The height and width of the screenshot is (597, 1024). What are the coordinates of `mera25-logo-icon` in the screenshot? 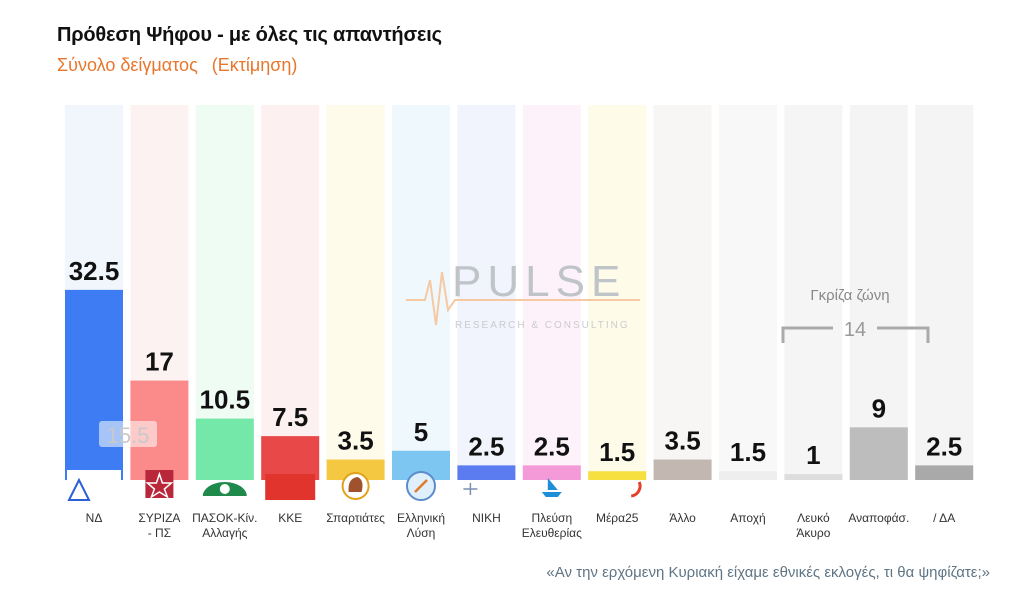 It's located at (617, 489).